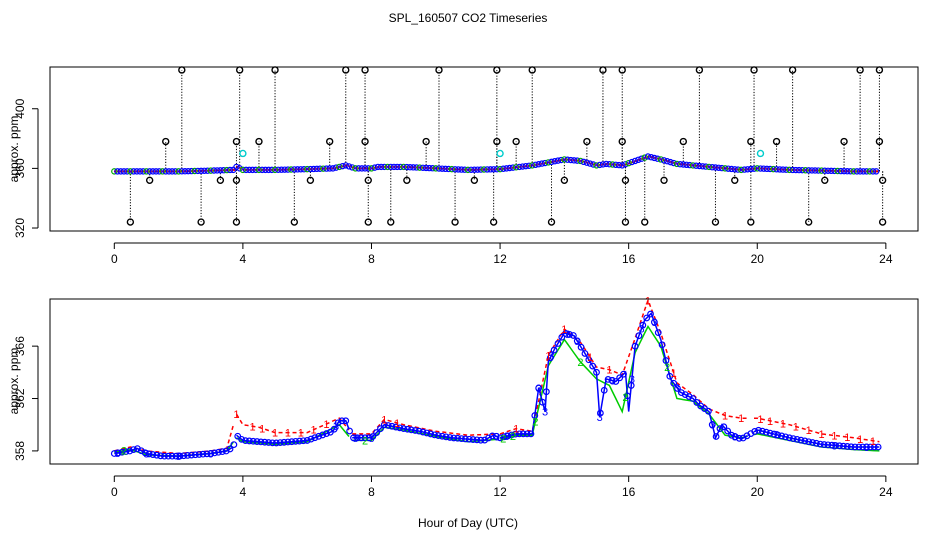 This screenshot has width=936, height=540. Describe the element at coordinates (20, 168) in the screenshot. I see `y-tick-label: 360` at that location.